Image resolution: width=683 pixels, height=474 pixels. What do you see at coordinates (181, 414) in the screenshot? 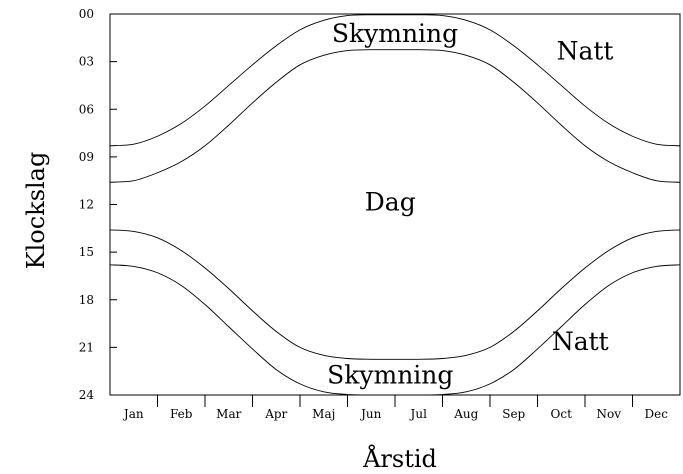
I see `x-tick-label: Feb` at bounding box center [181, 414].